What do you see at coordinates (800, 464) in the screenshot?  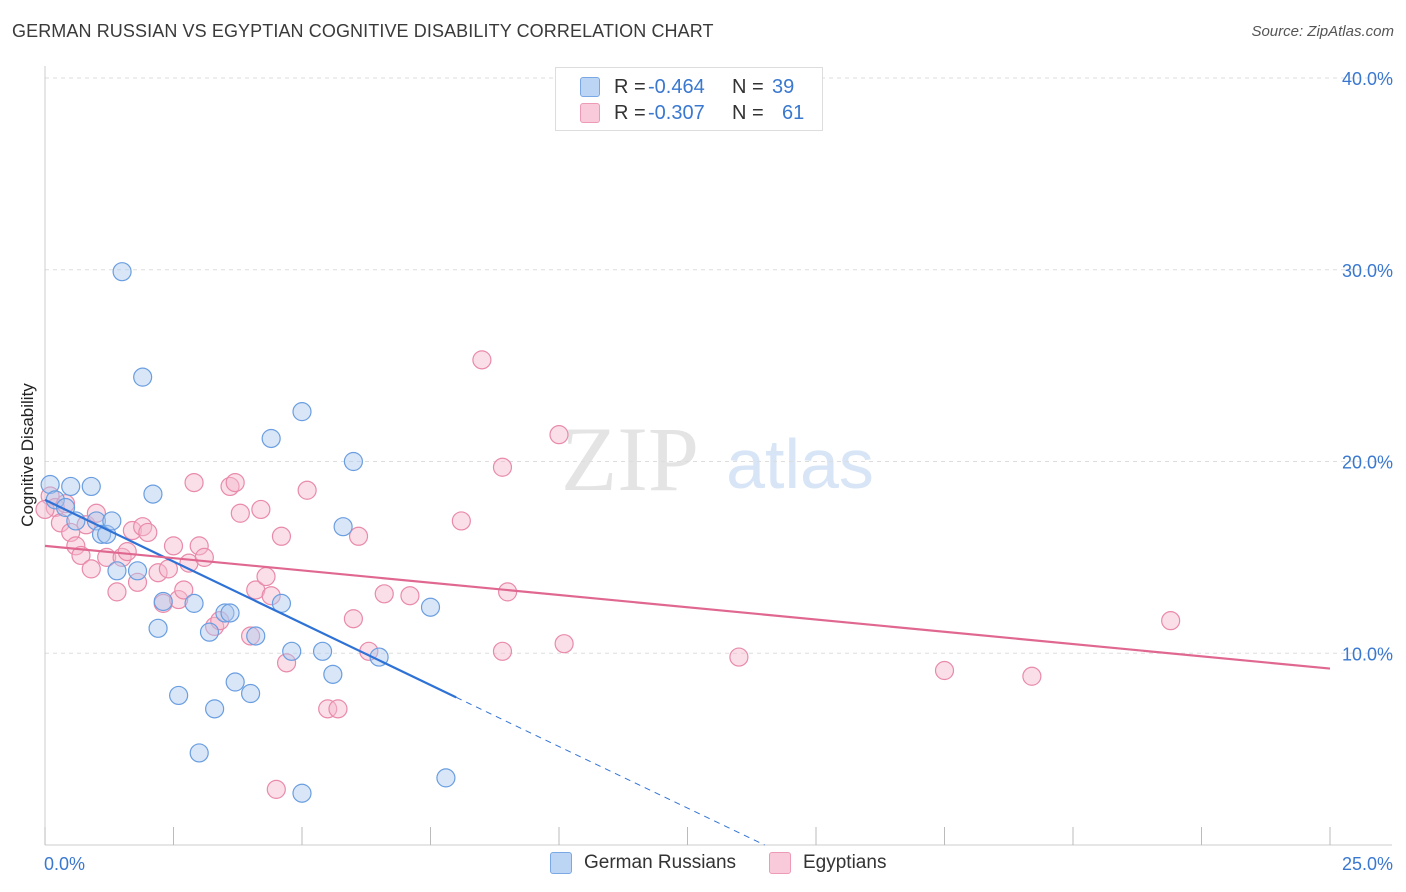 I see `watermark-atlas: atlas` at bounding box center [800, 464].